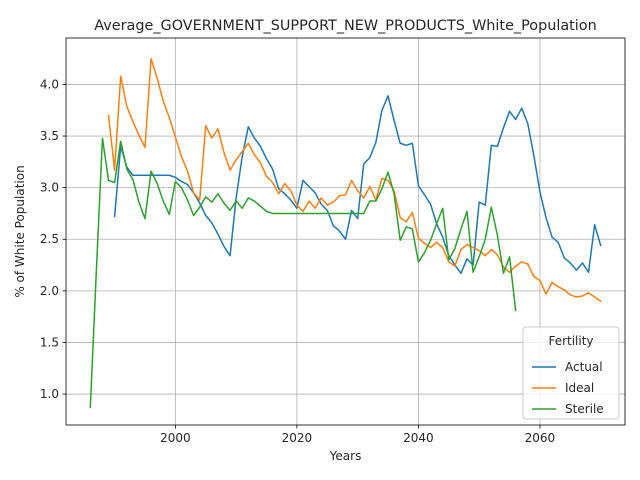 The width and height of the screenshot is (640, 480). What do you see at coordinates (540, 438) in the screenshot?
I see `x-tick-label: 2060` at bounding box center [540, 438].